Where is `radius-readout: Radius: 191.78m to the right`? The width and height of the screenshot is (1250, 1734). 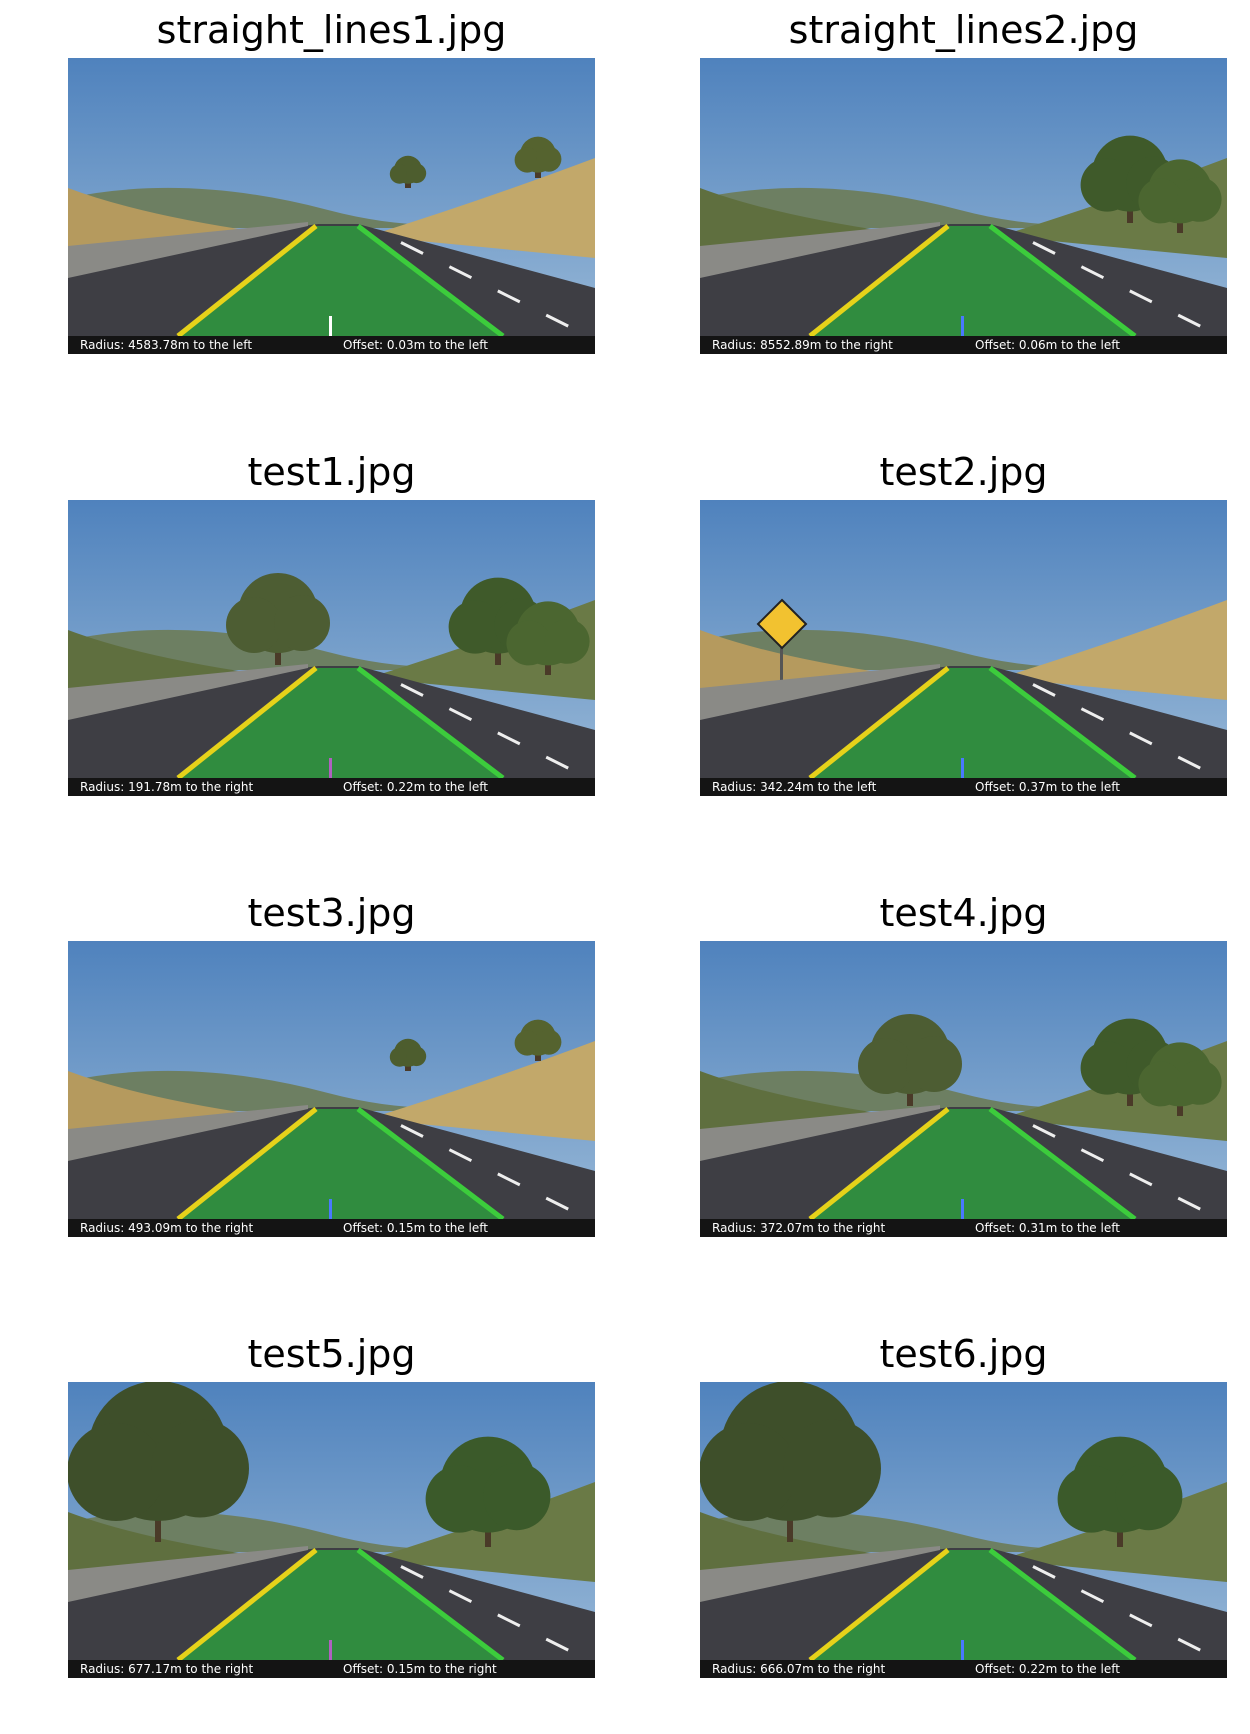
radius-readout: Radius: 191.78m to the right is located at coordinates (167, 787).